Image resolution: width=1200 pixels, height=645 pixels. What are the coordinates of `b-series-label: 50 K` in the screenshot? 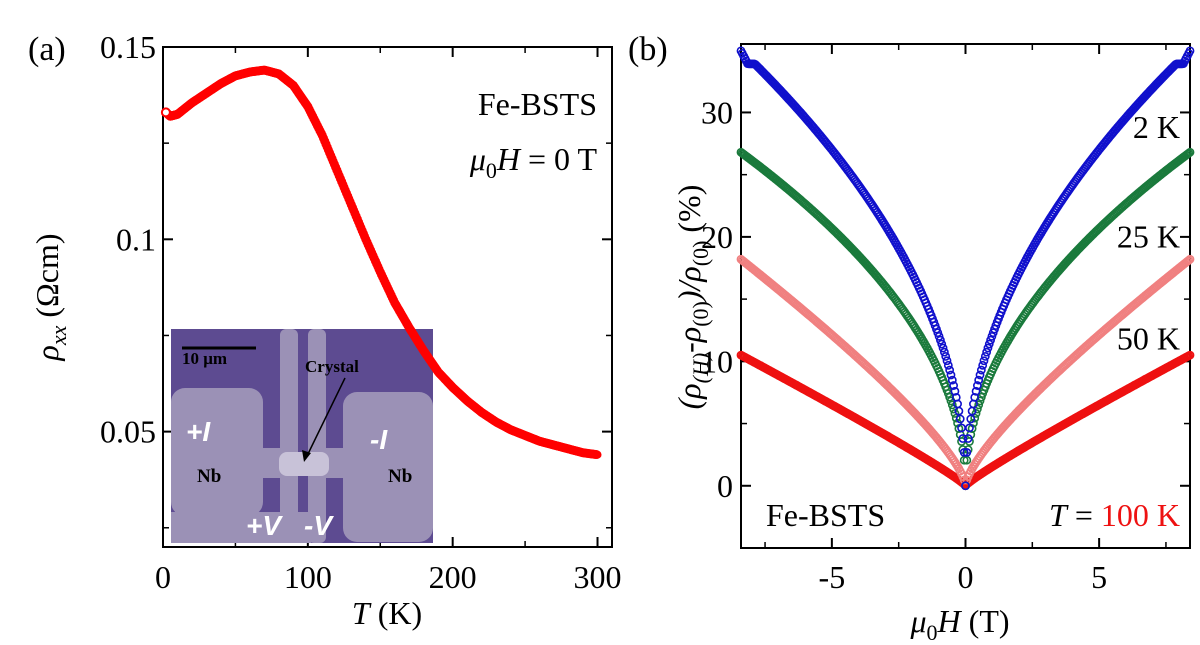 It's located at (1148, 339).